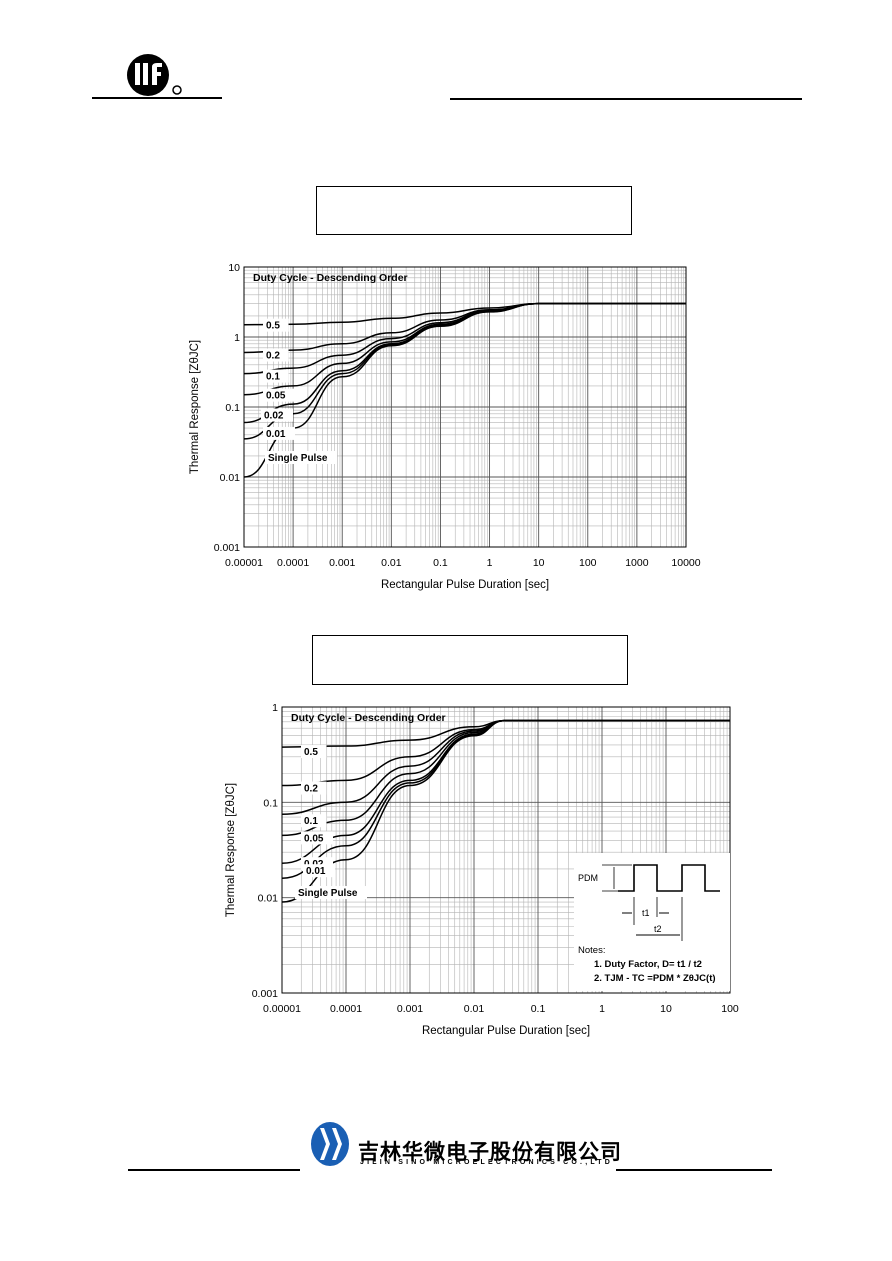  Describe the element at coordinates (591, 950) in the screenshot. I see `chart2-notes-title: Notes:` at that location.